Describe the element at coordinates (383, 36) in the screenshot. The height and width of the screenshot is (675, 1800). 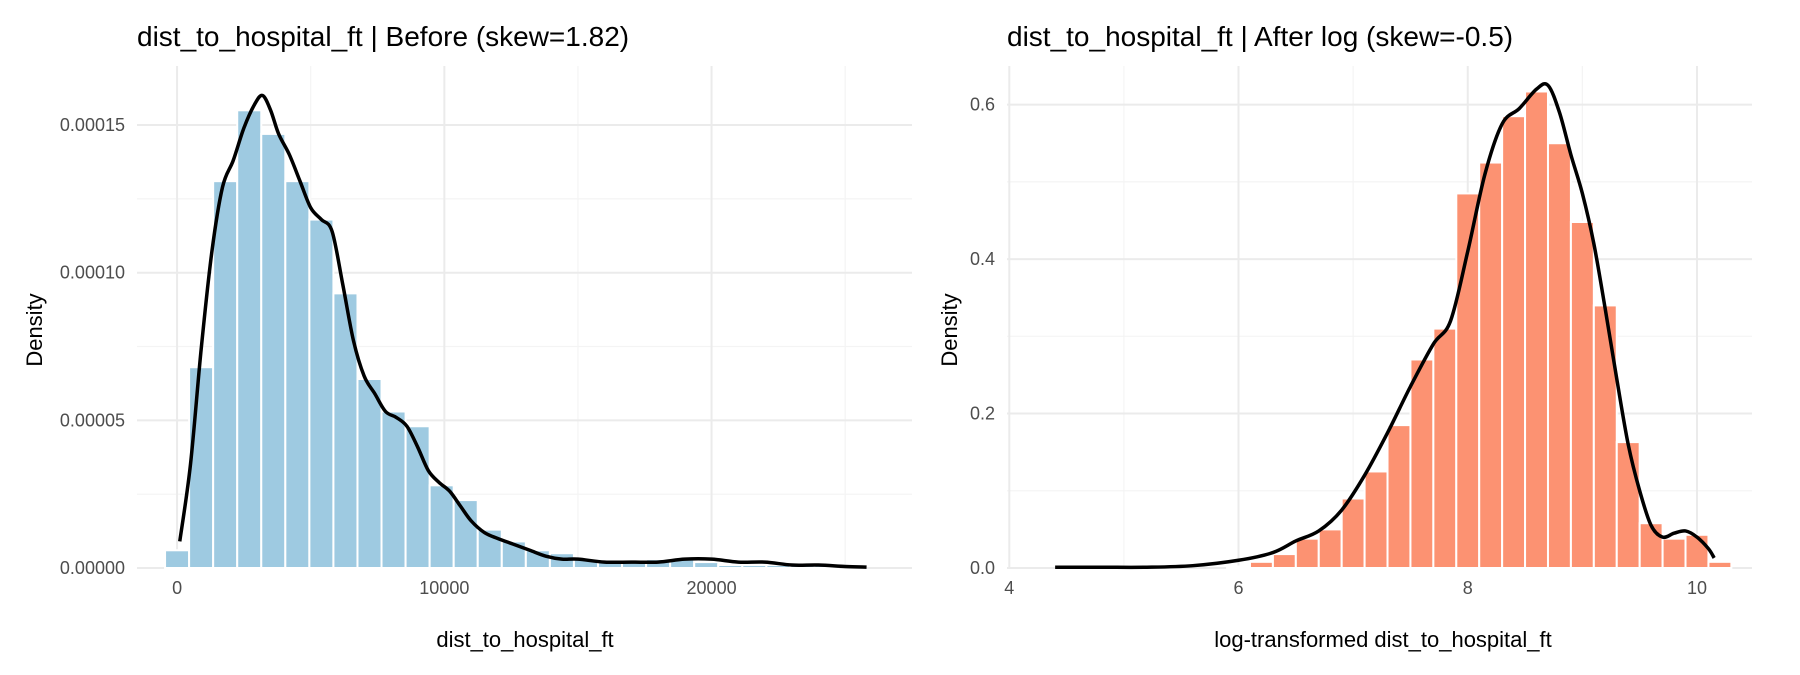
I see `left-chart-title: dist_to_hospital_ft | Before (skew=1.82)` at that location.